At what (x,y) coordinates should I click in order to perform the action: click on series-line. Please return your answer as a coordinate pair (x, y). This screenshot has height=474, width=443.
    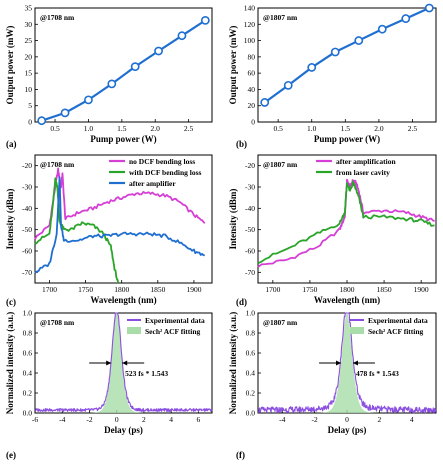
    Looking at the image, I should click on (123, 70).